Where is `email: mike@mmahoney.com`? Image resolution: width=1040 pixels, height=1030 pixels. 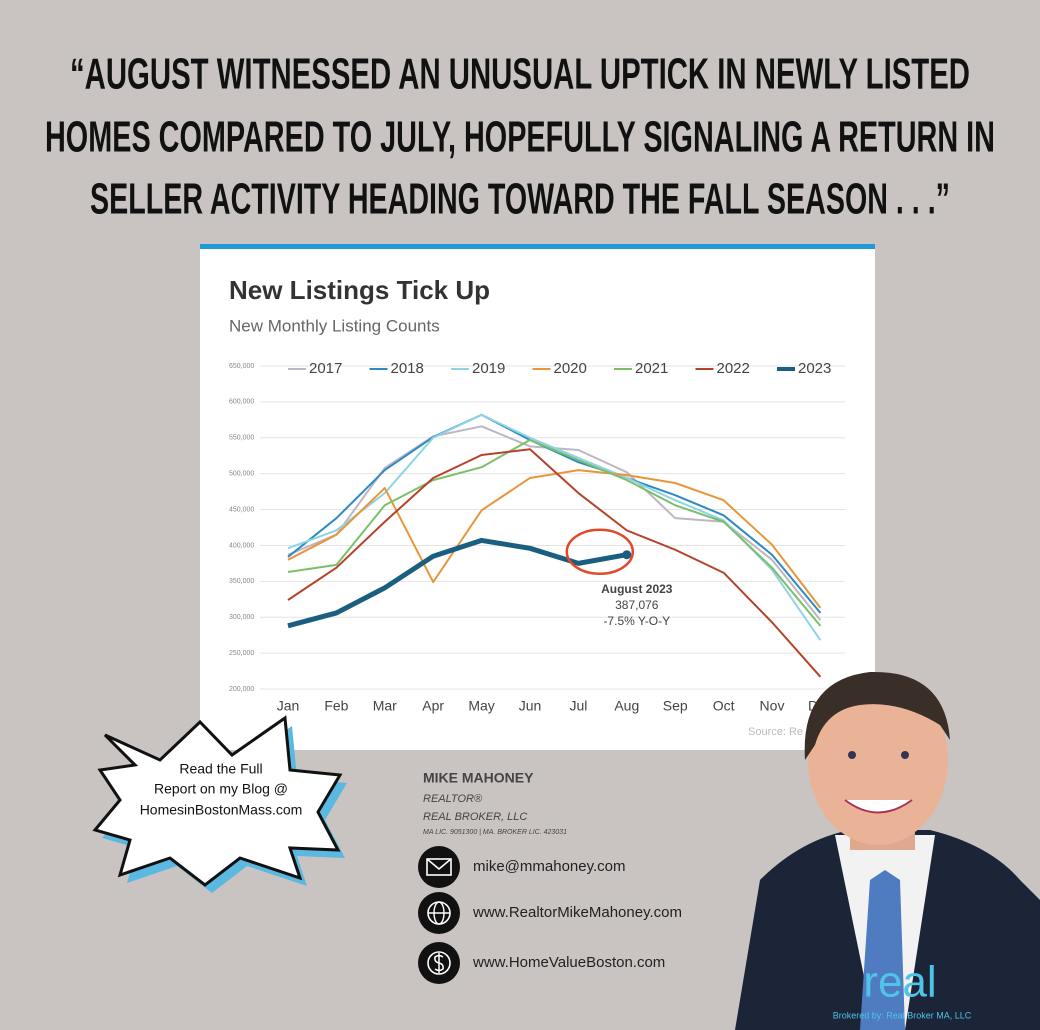 email: mike@mmahoney.com is located at coordinates (549, 866).